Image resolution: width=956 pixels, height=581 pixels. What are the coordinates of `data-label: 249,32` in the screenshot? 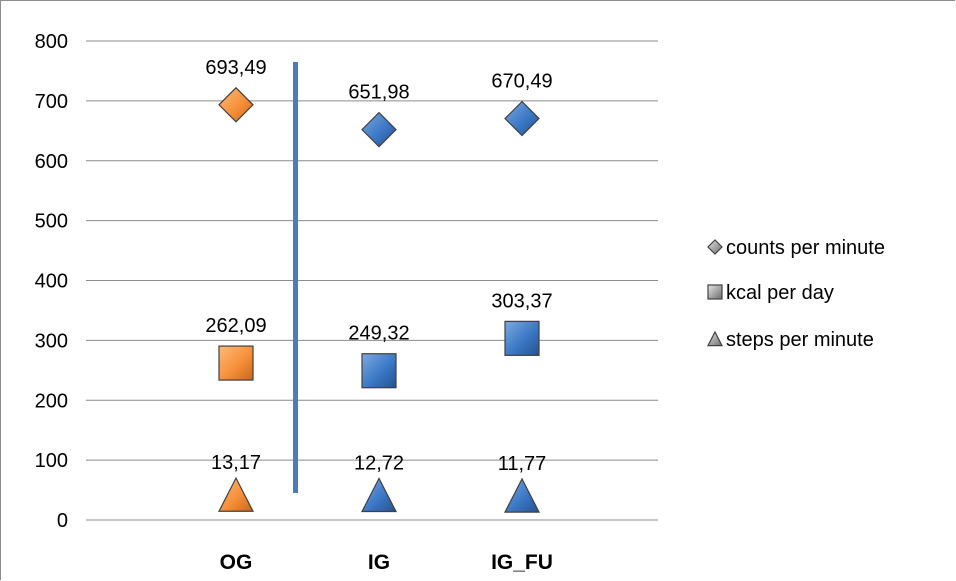 It's located at (378, 334).